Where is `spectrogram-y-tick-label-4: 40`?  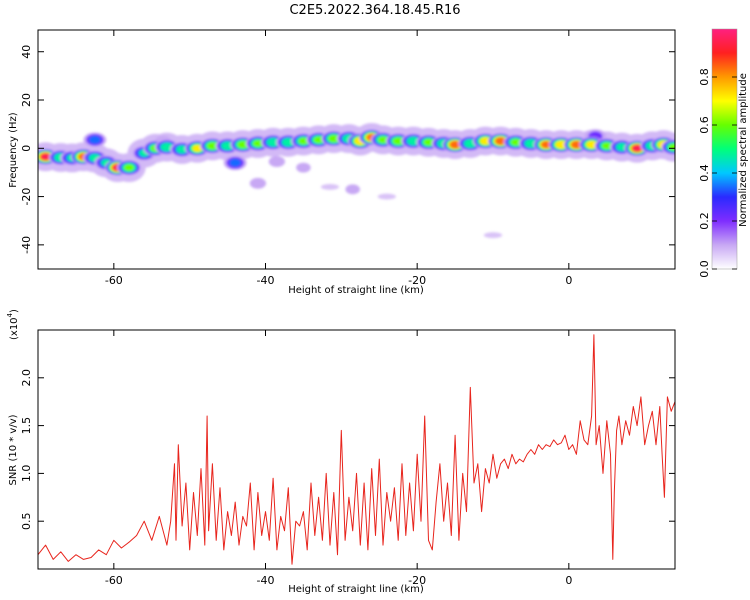 spectrogram-y-tick-label-4: 40 is located at coordinates (26, 52).